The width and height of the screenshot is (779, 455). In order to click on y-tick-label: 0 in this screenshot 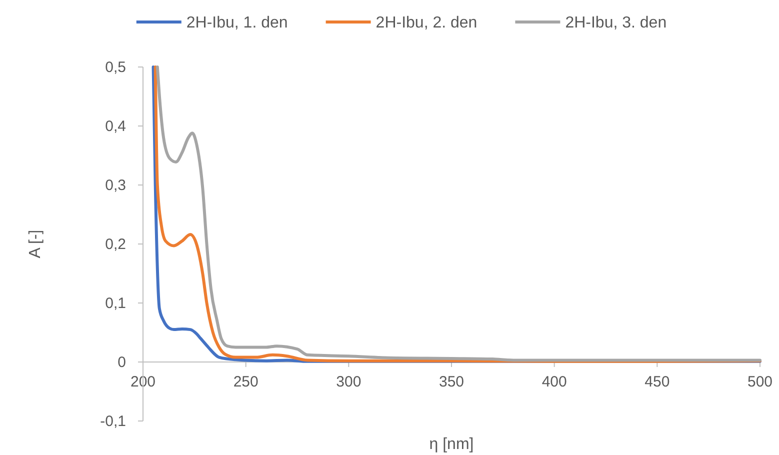, I will do `click(122, 362)`.